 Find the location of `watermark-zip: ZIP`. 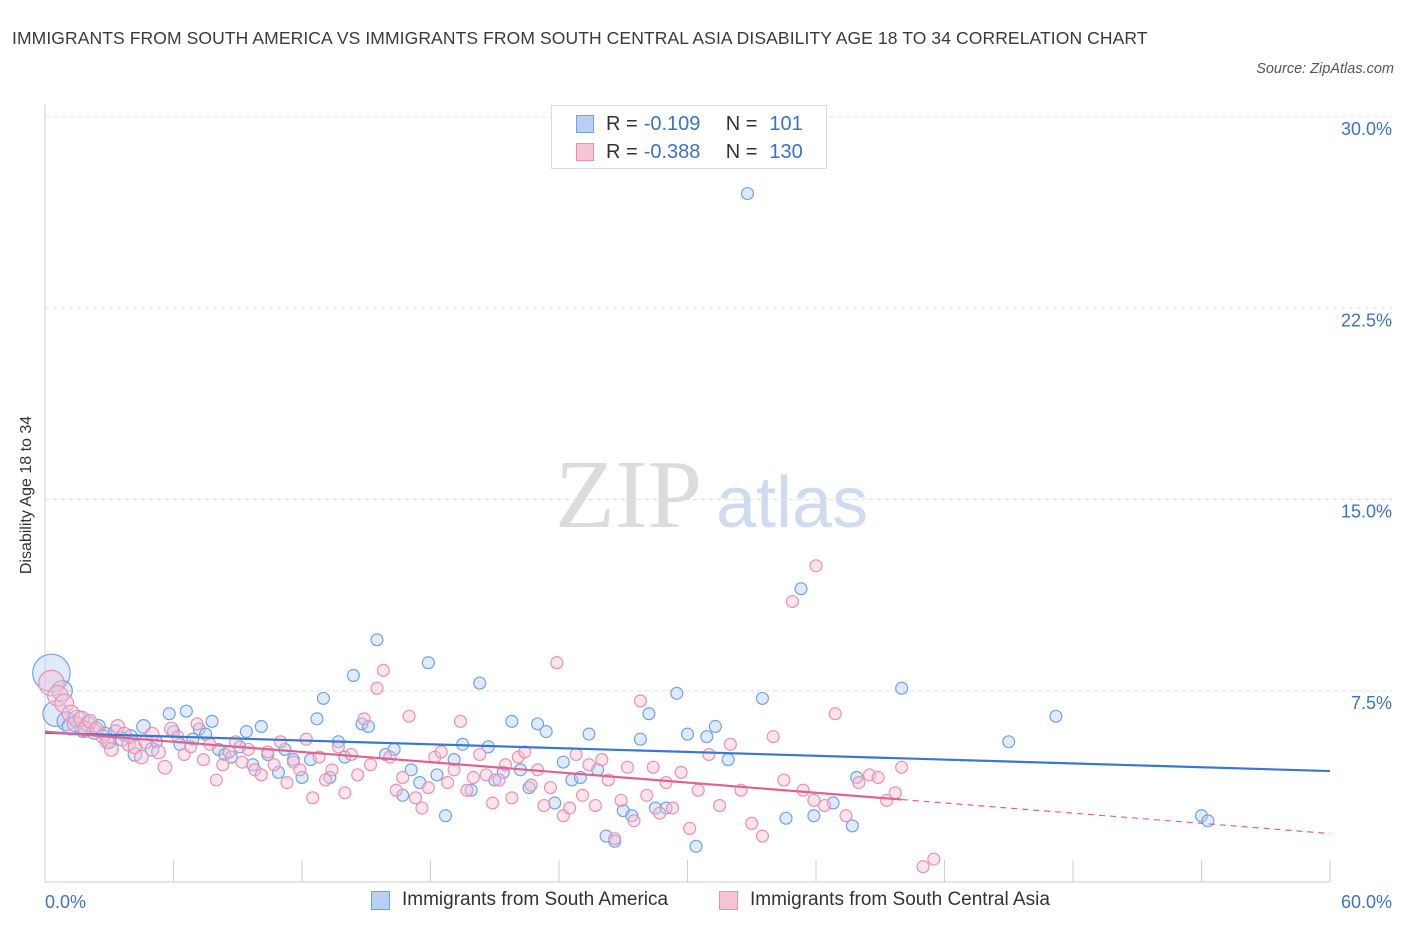

watermark-zip: ZIP is located at coordinates (628, 495).